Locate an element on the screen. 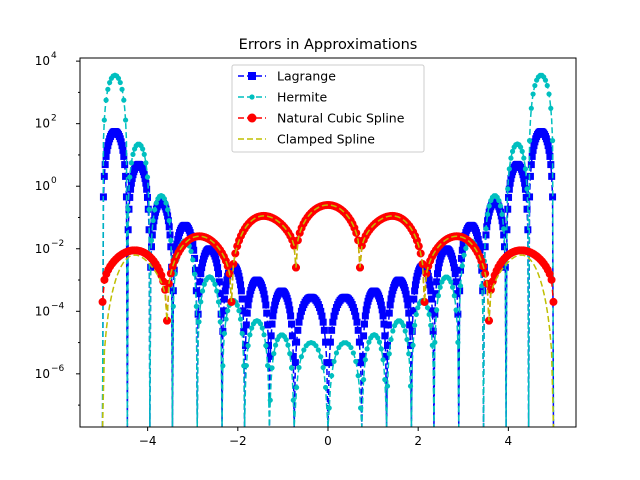  y-tick-exponent: −6 is located at coordinates (58, 369).